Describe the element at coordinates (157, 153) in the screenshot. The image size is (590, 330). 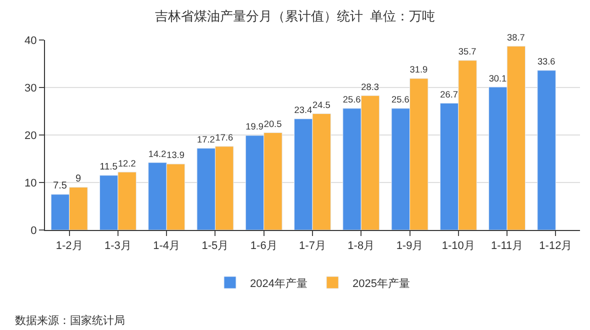
I see `data-label: 14.2` at that location.